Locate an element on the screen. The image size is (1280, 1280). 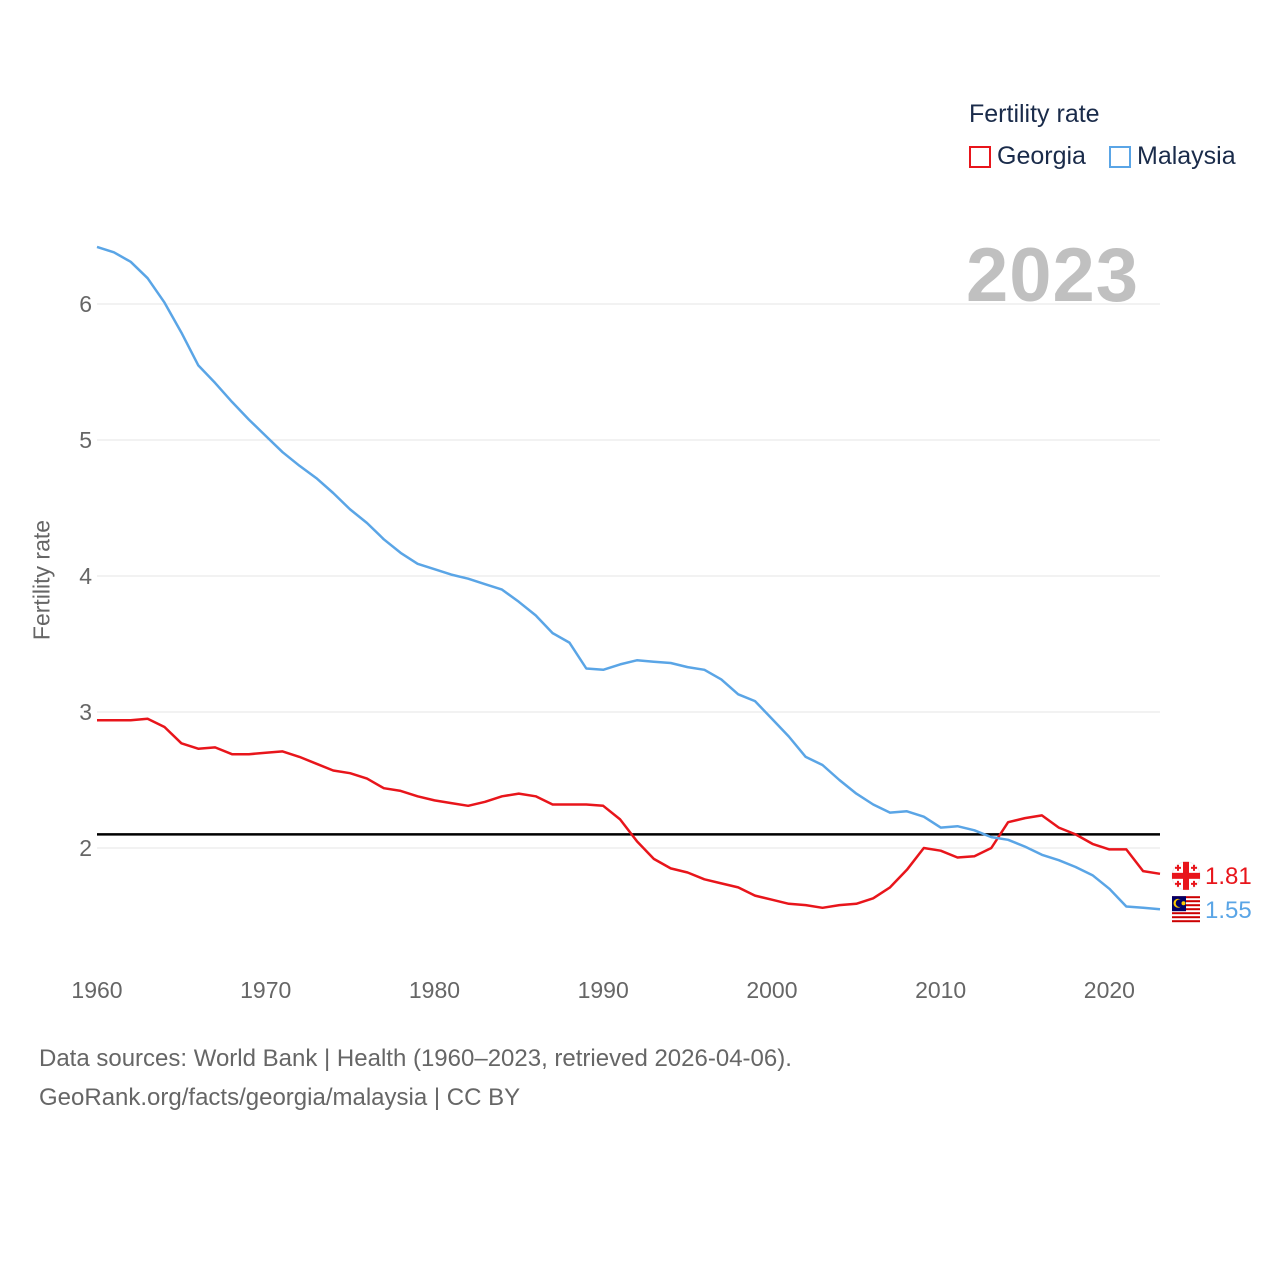
legend-swatch-malaysia is located at coordinates (1120, 156).